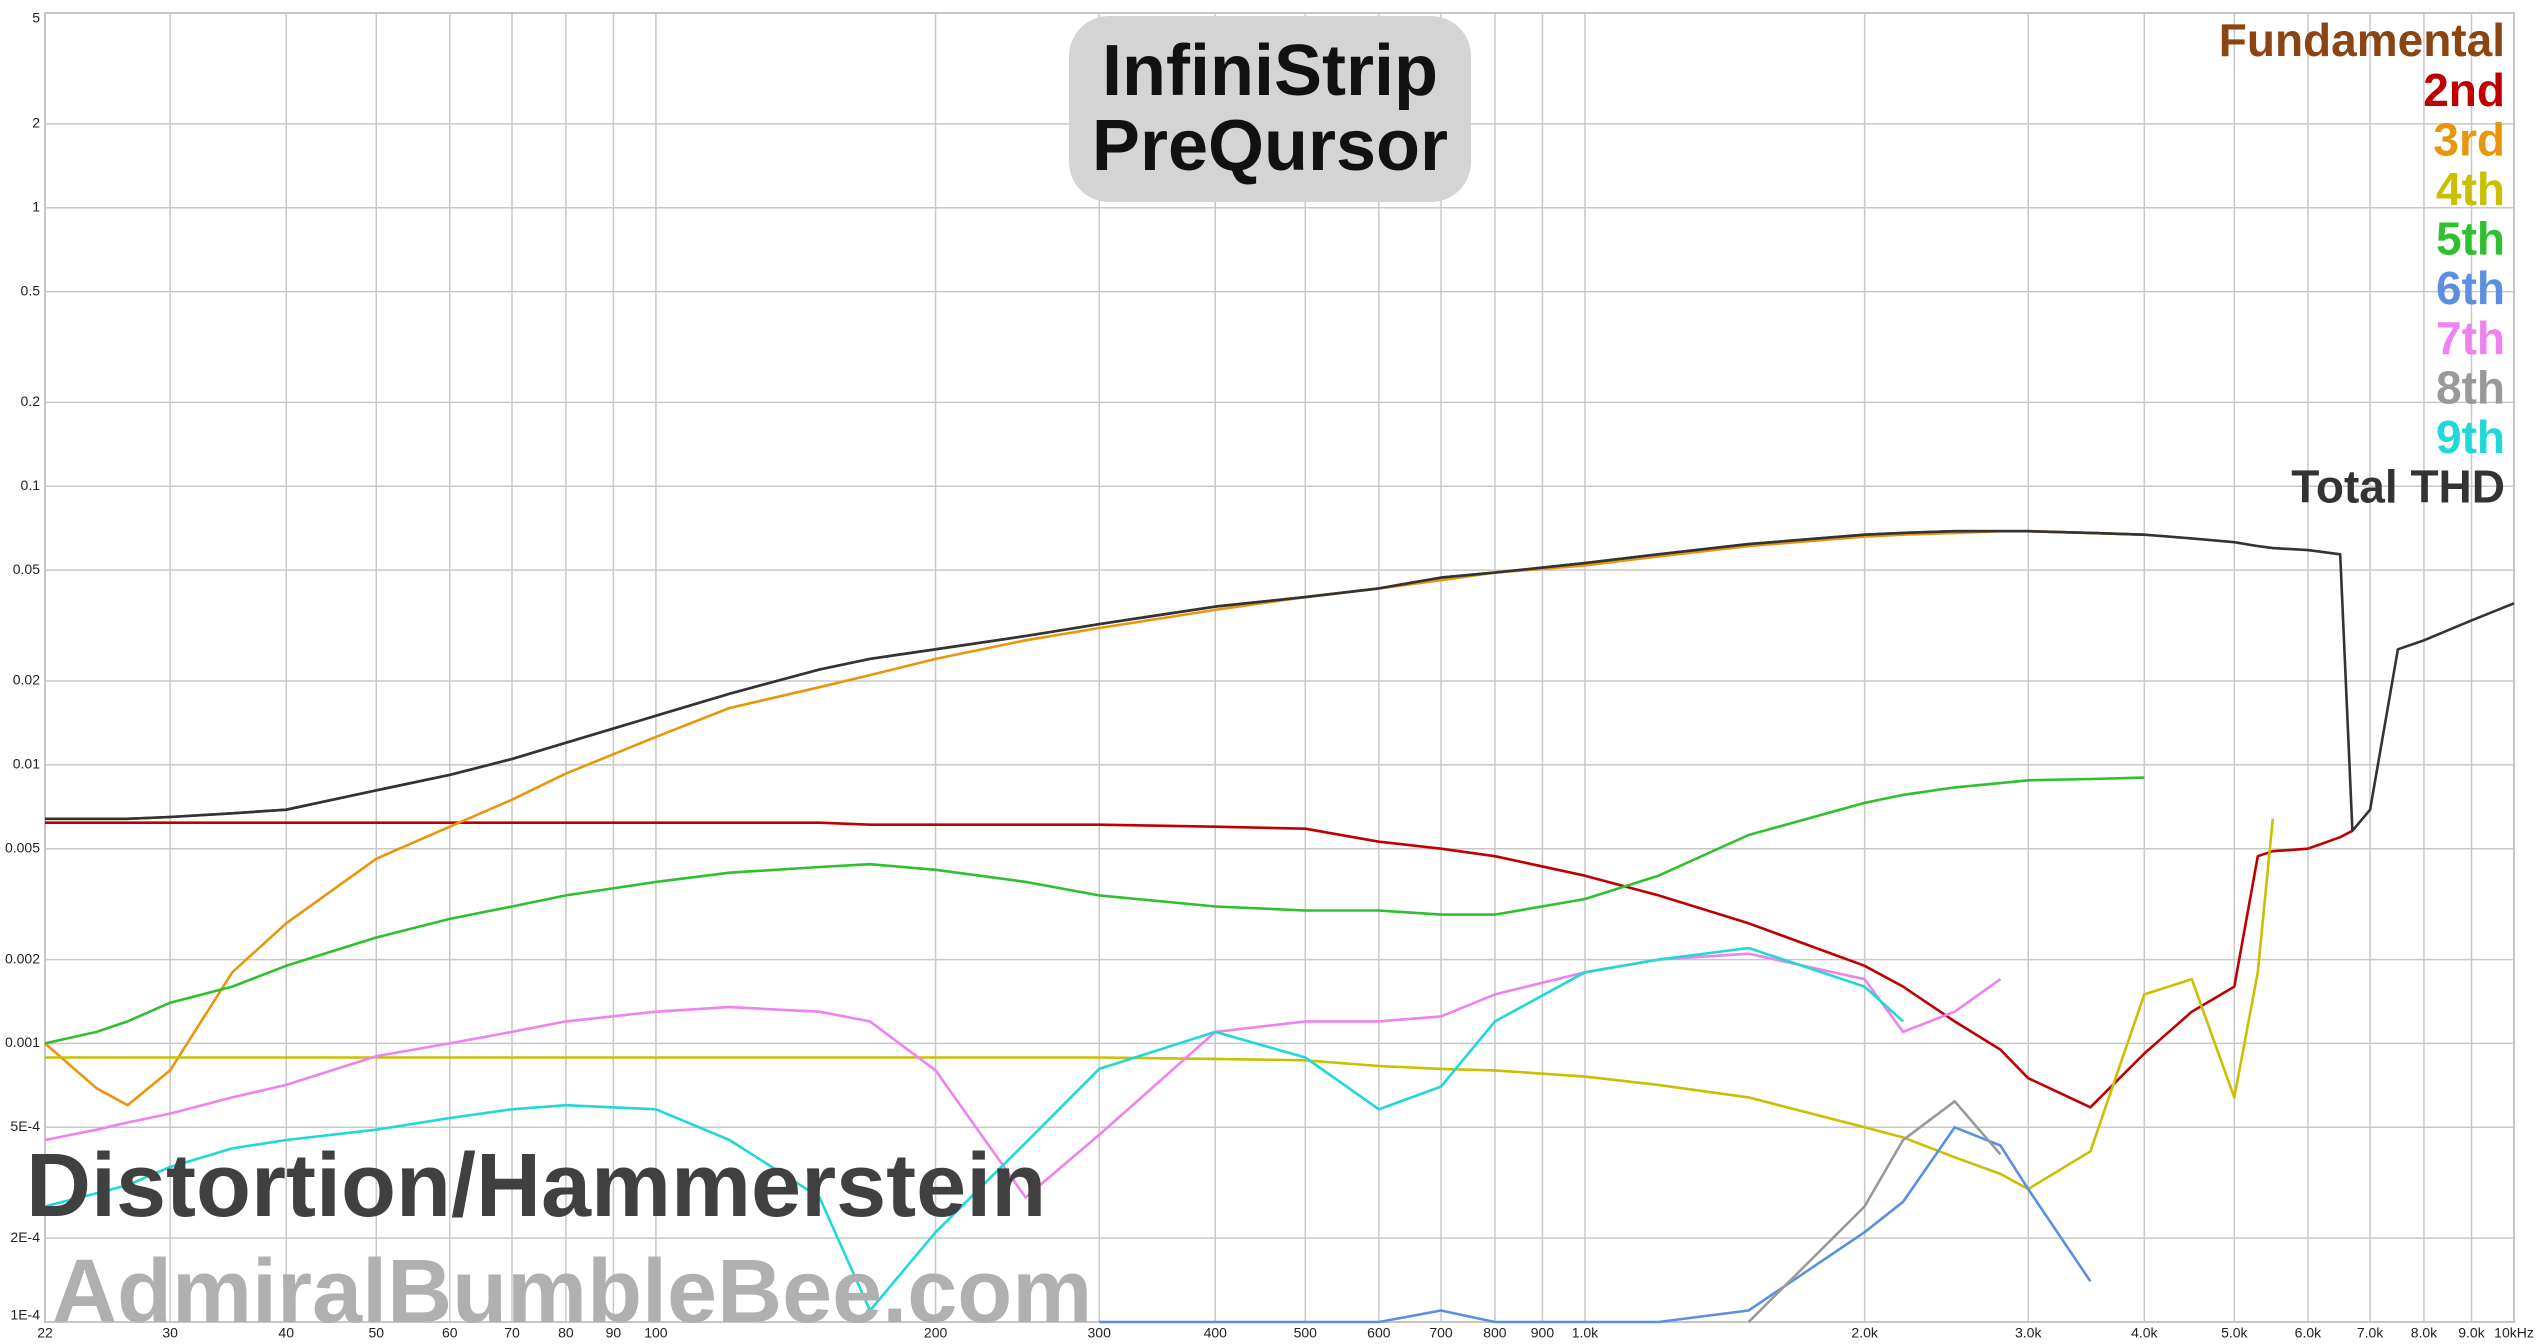  Describe the element at coordinates (1543, 1333) in the screenshot. I see `x-tick-label: 900` at that location.